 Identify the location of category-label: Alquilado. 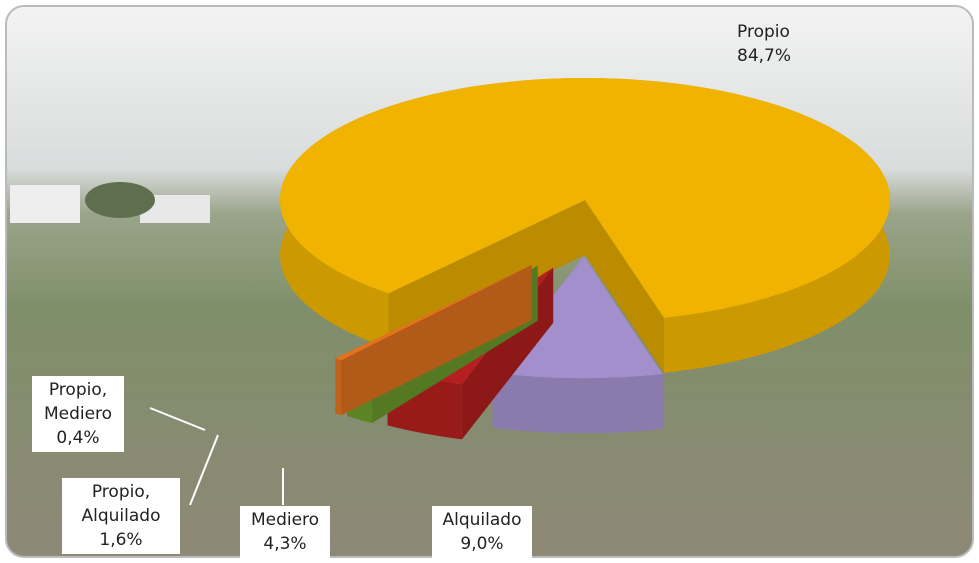
(482, 520).